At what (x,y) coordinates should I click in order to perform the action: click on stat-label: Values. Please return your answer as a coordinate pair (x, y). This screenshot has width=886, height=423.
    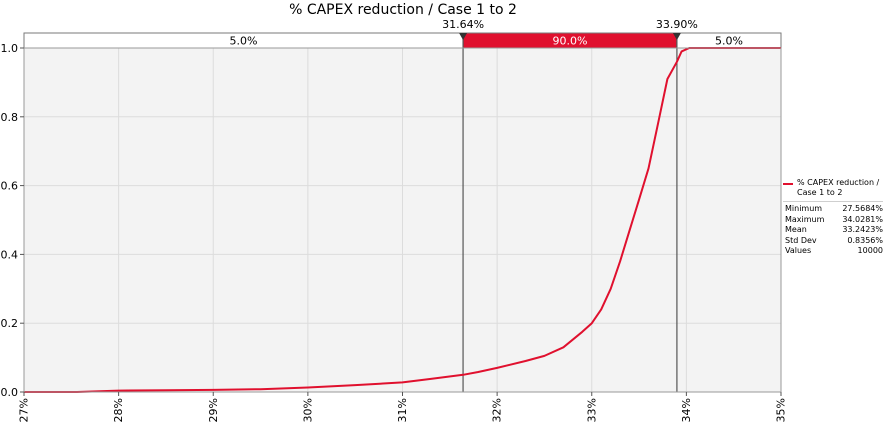
    Looking at the image, I should click on (798, 250).